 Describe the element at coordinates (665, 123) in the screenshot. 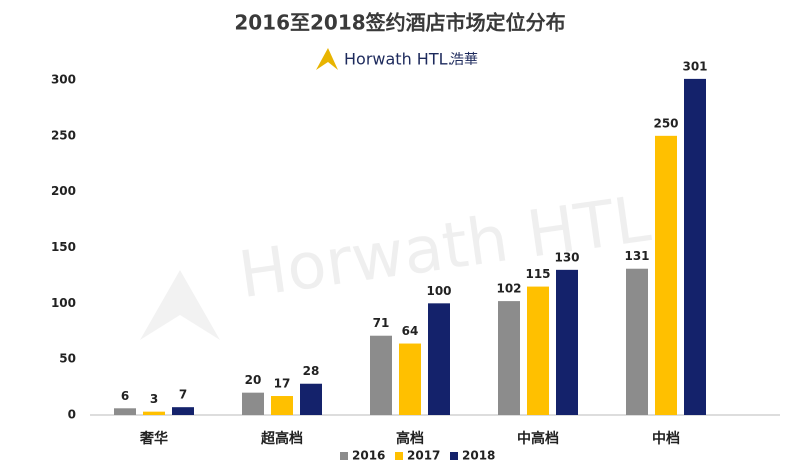

I see `data-label: 250` at that location.